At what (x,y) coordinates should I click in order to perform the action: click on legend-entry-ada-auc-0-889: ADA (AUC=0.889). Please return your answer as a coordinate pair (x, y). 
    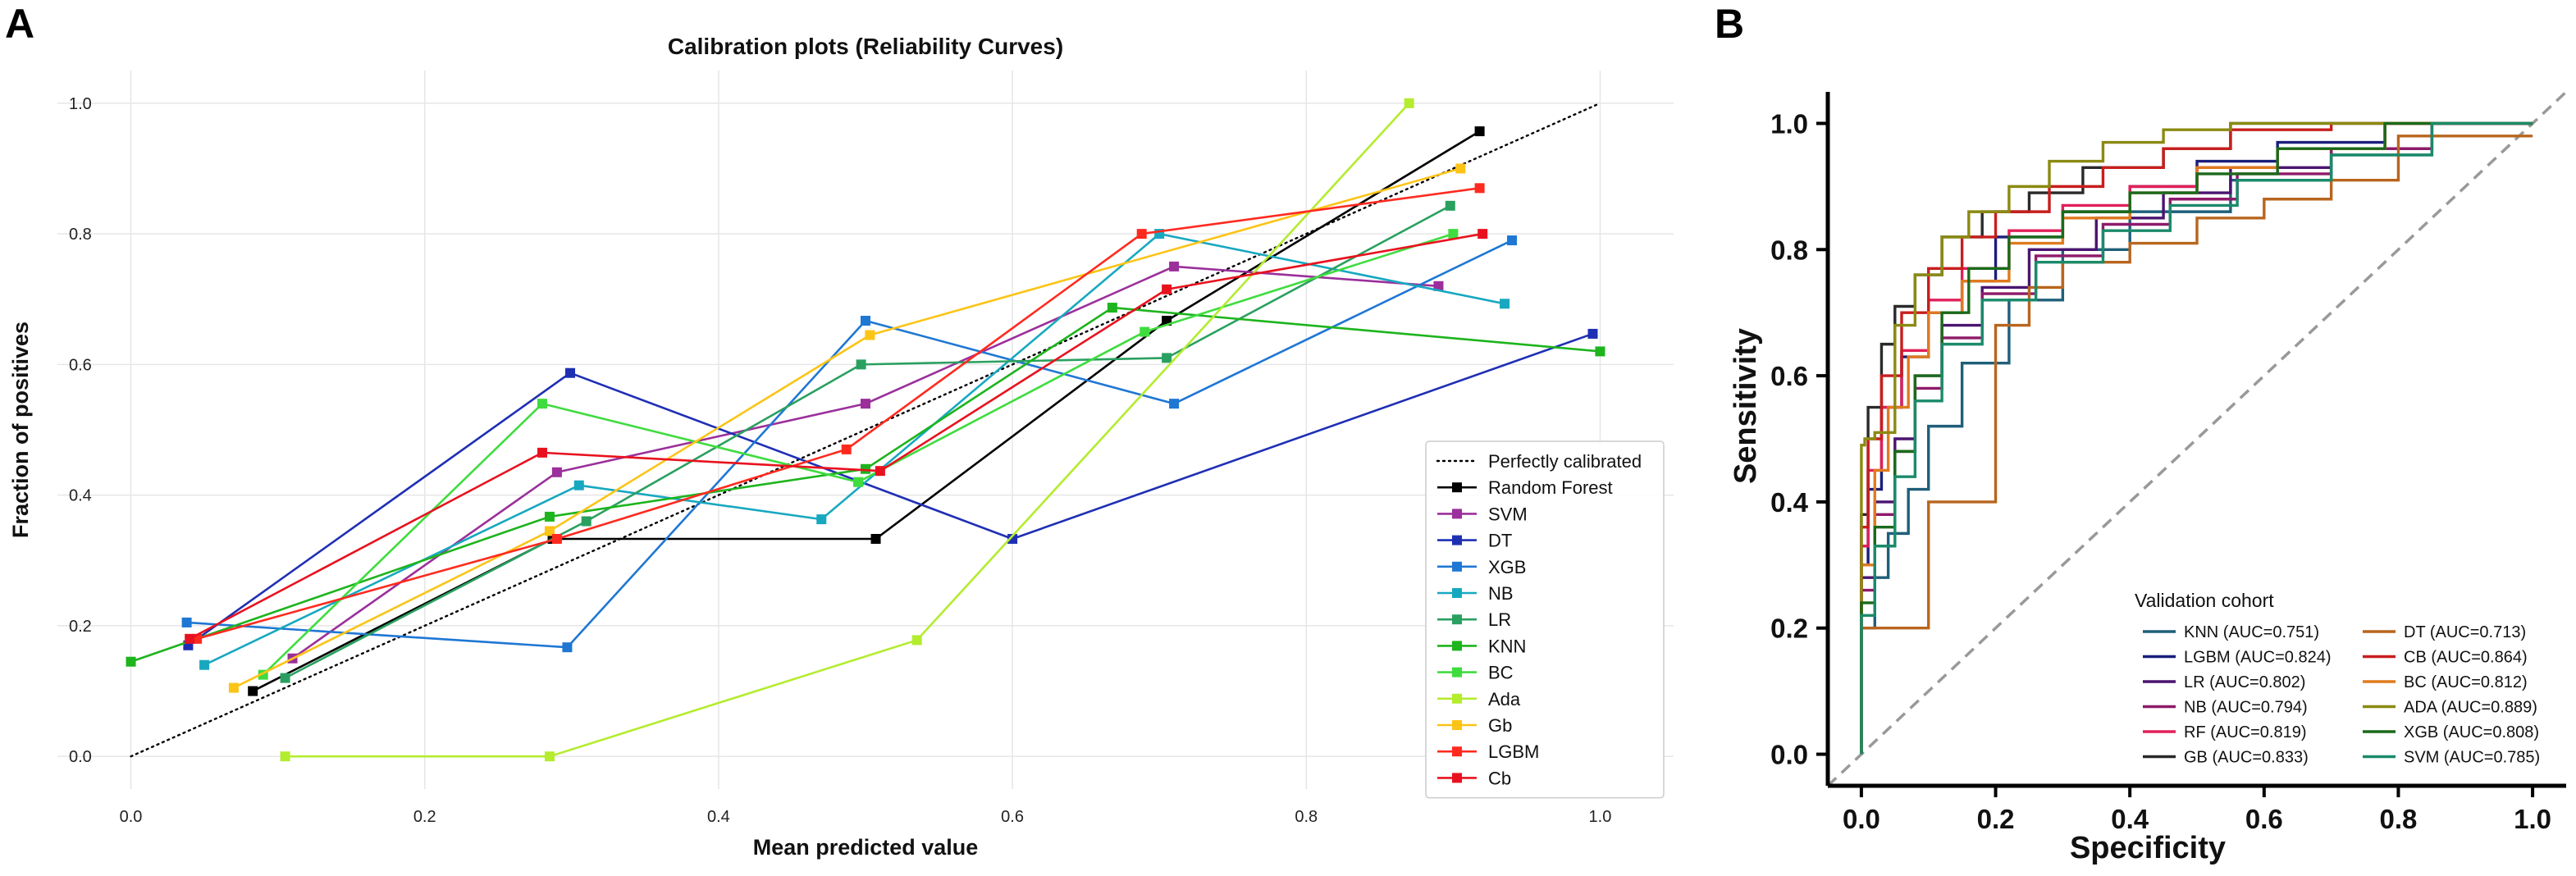
    Looking at the image, I should click on (2450, 708).